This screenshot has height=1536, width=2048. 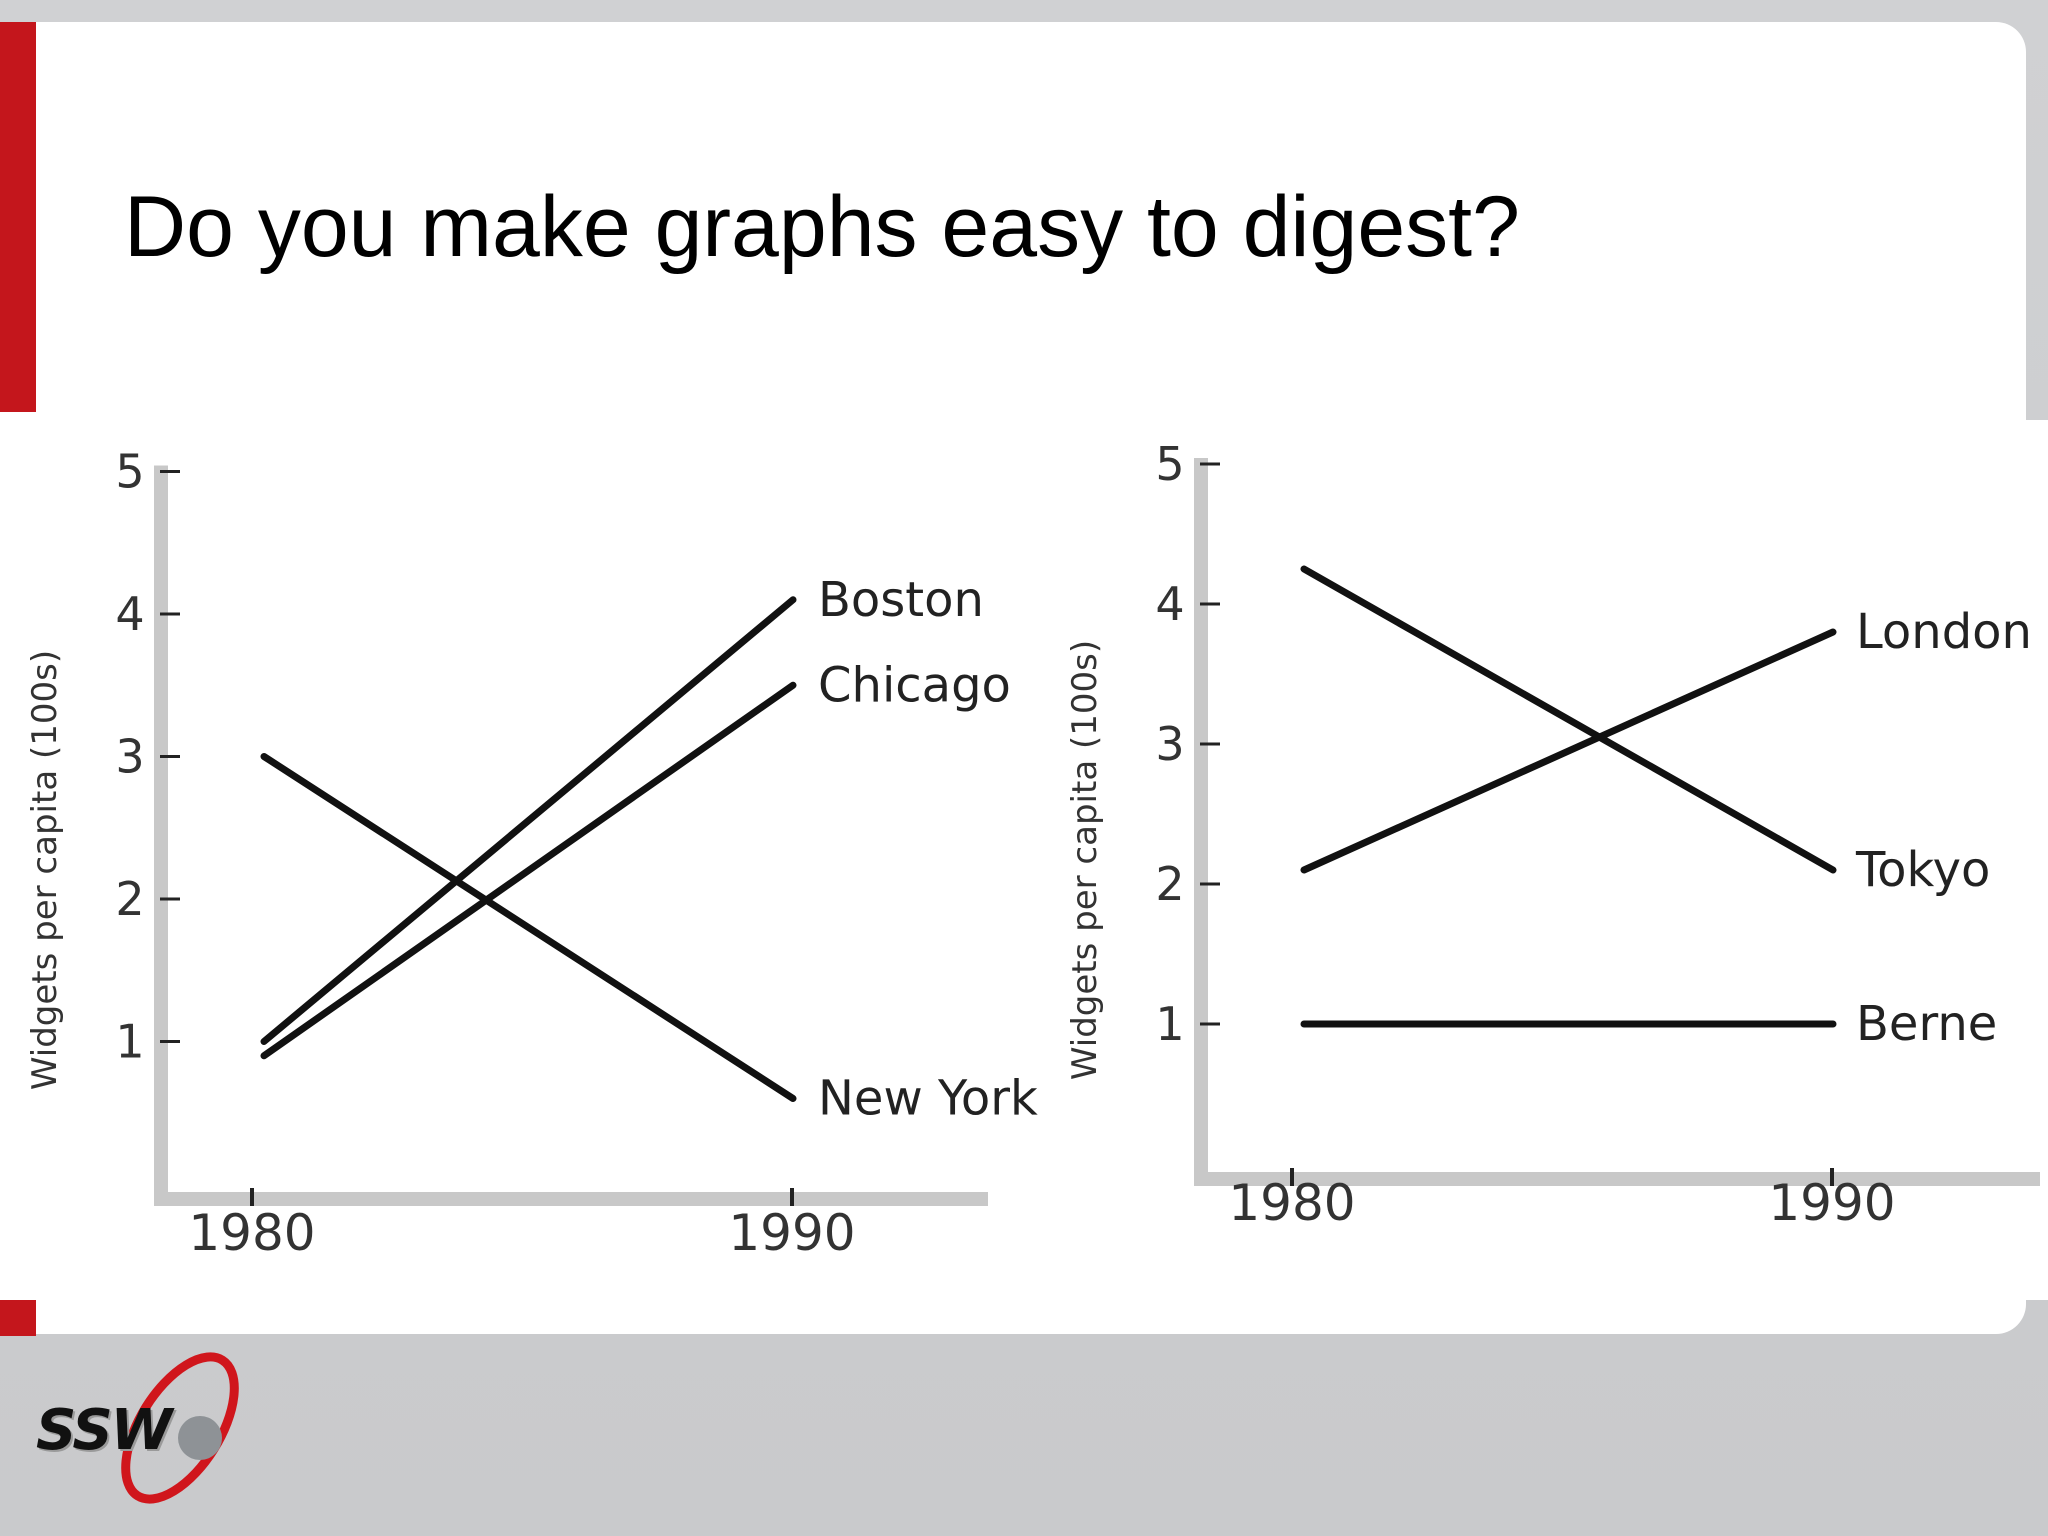 I want to click on chart1-x-tick-label-1980: 1980, so click(x=251, y=1233).